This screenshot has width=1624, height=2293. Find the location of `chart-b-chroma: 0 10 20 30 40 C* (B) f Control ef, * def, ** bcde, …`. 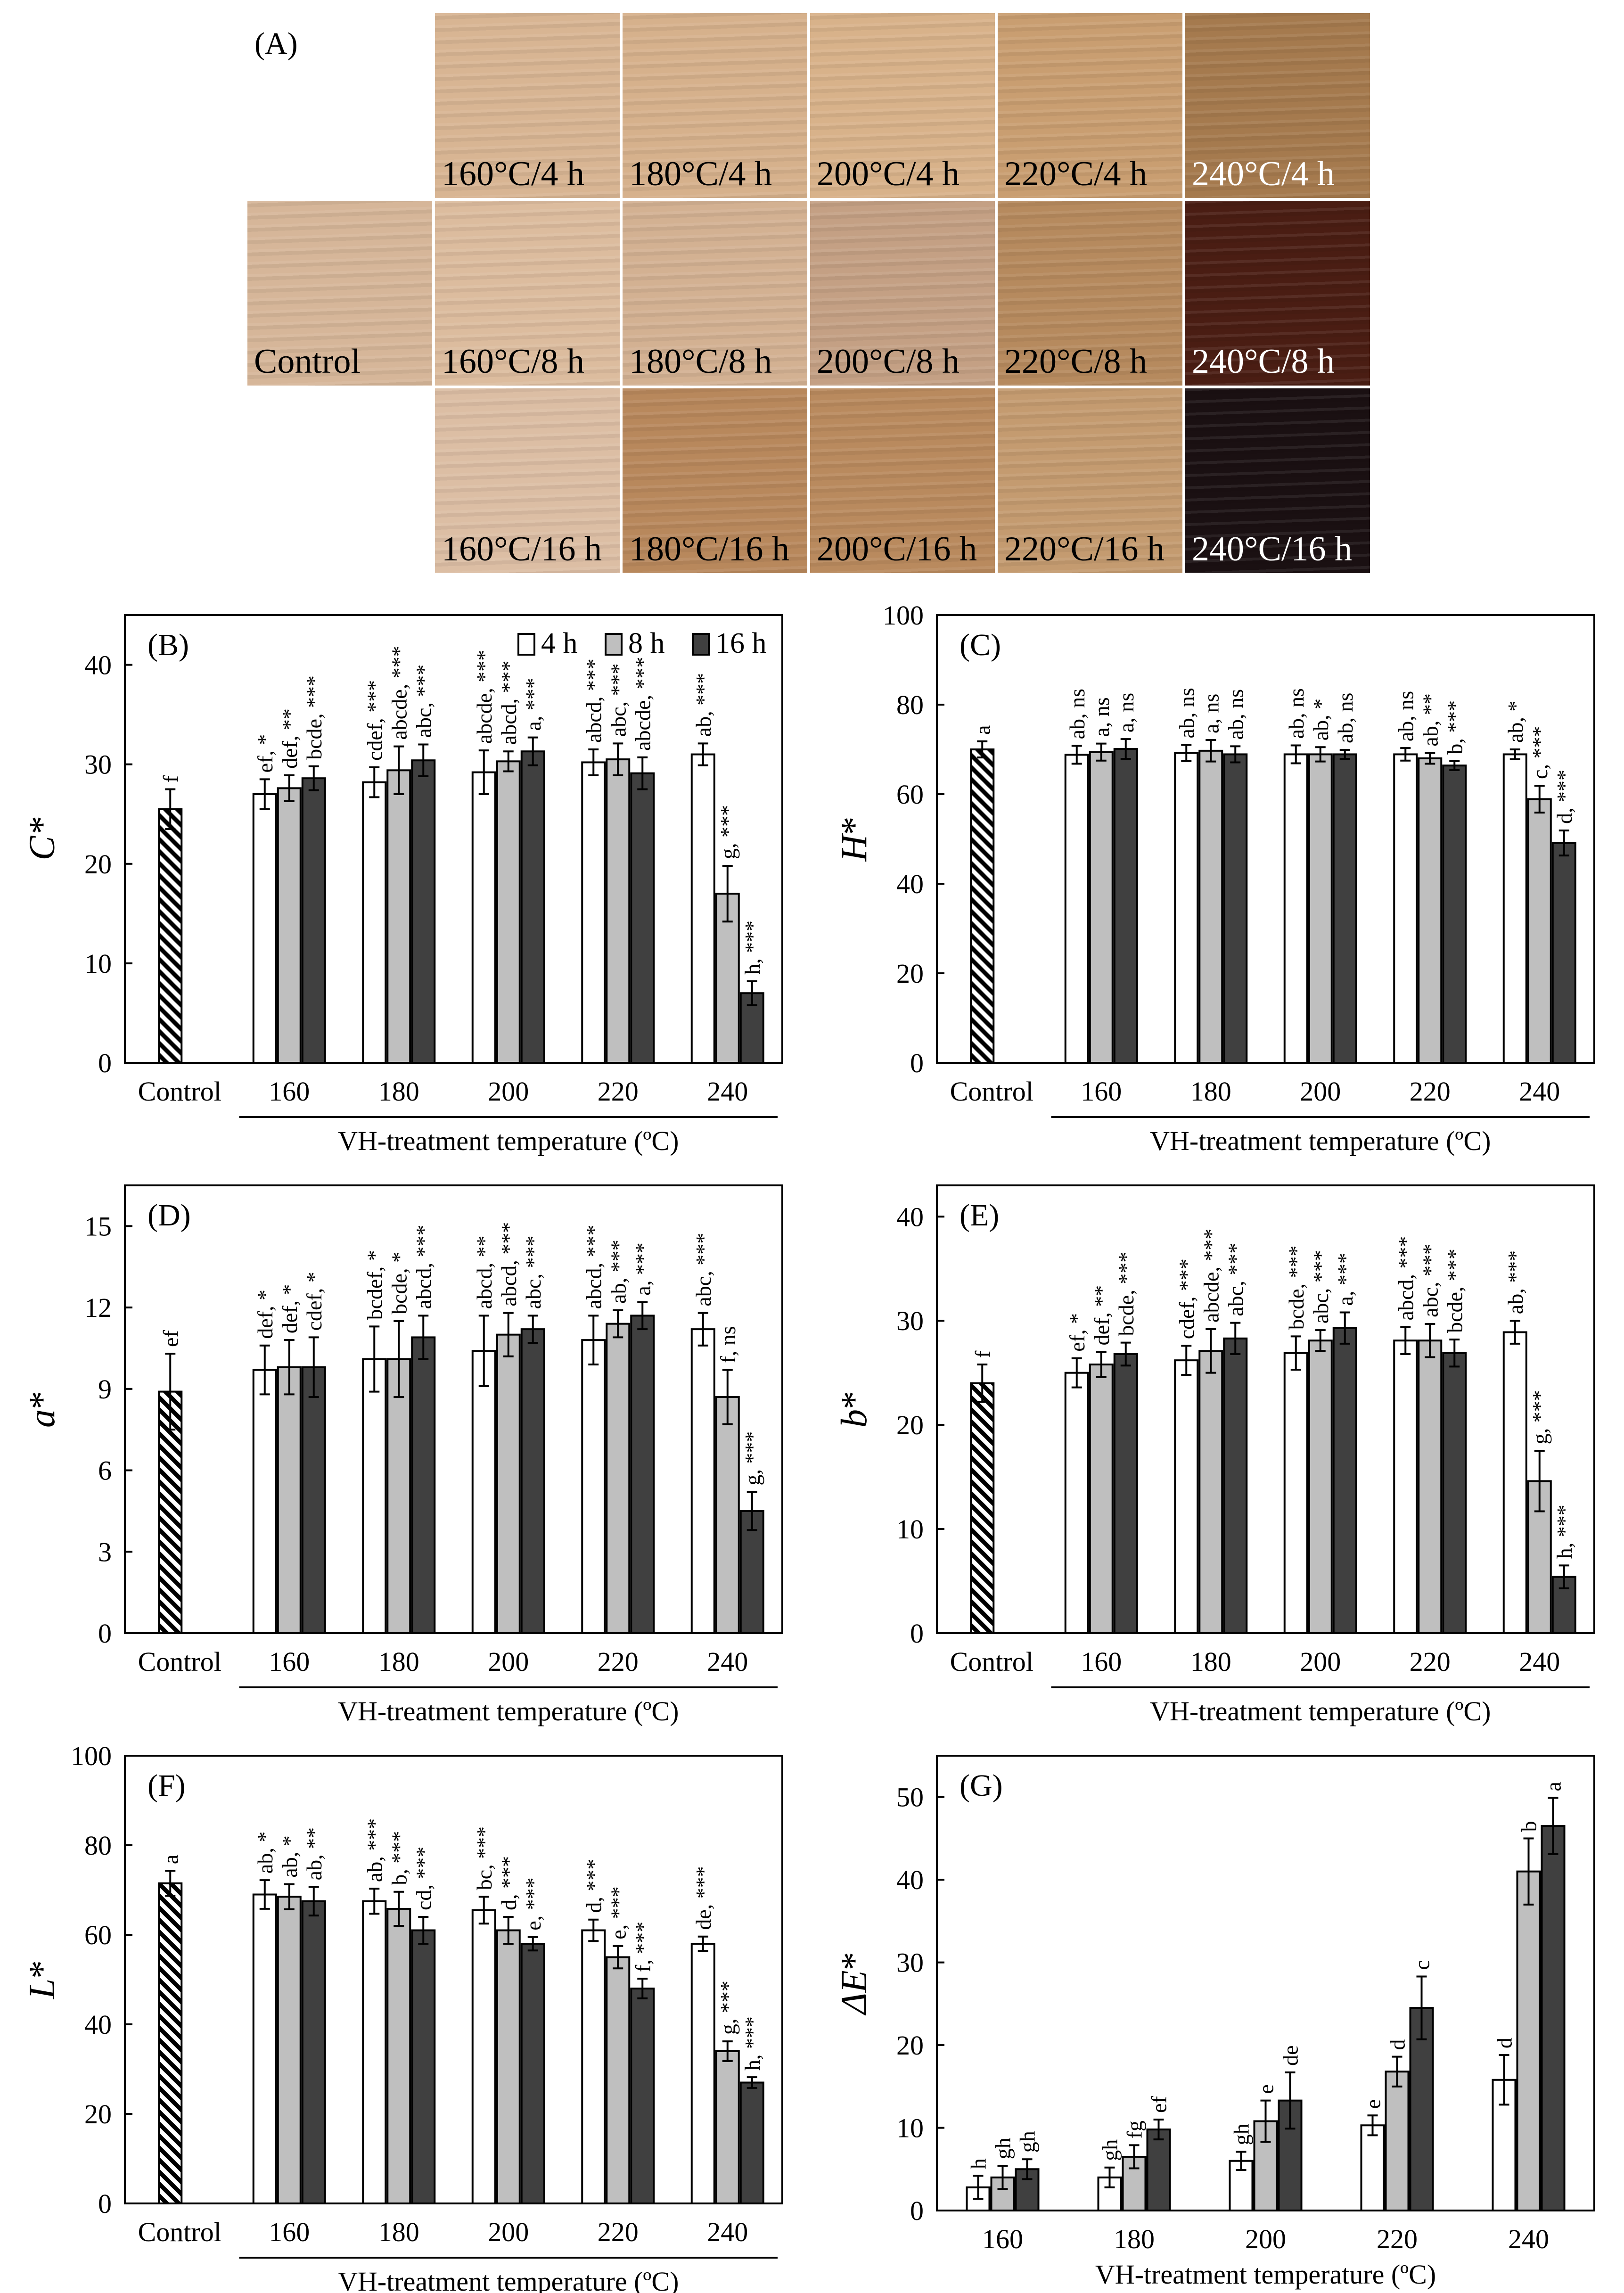

chart-b-chroma: 0 10 20 30 40 C* (B) f Control ef, * def, ** bcde, … is located at coordinates (402, 885).